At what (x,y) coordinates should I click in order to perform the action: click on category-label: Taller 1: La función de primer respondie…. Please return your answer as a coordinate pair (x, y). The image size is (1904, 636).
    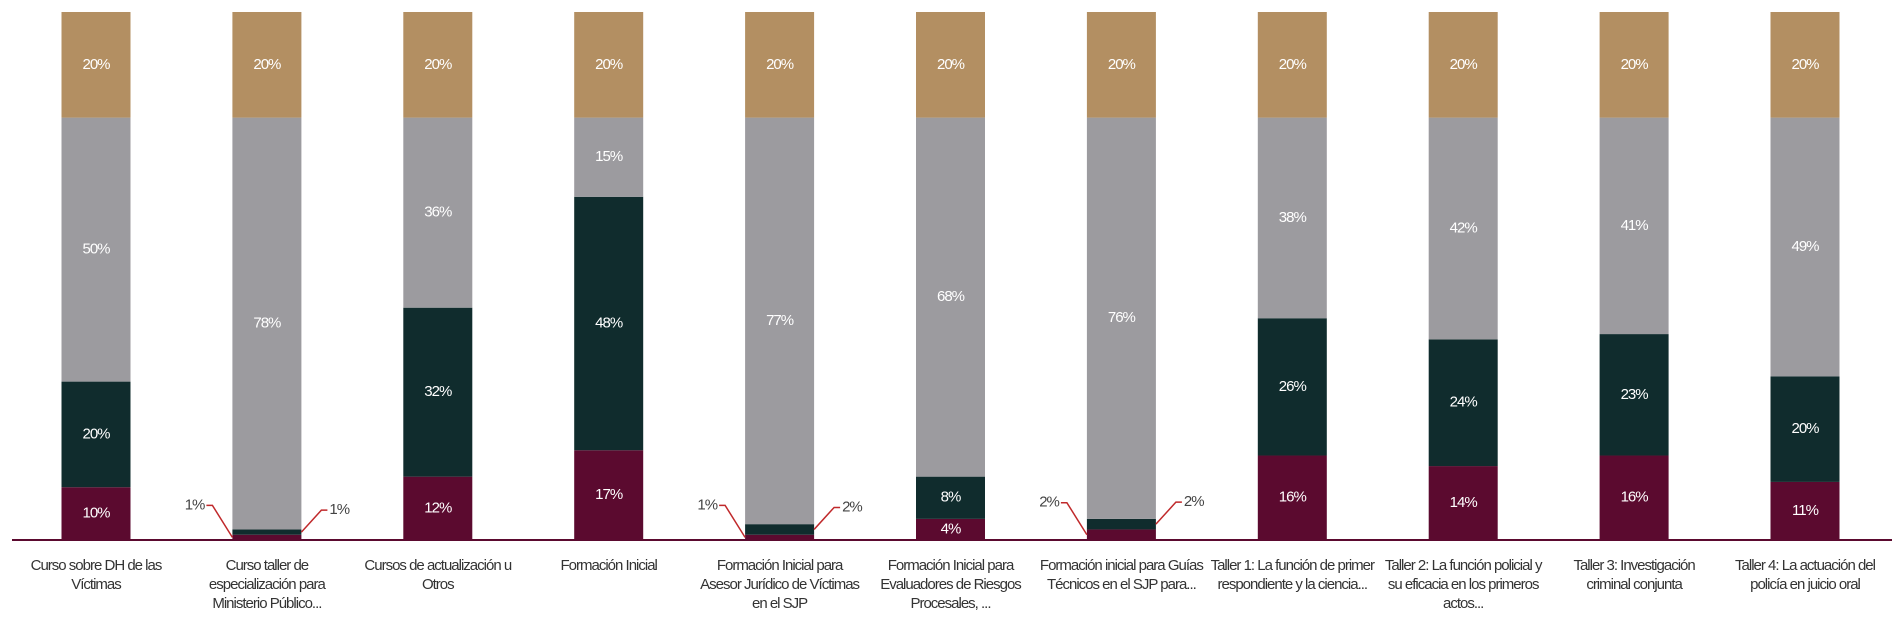
    Looking at the image, I should click on (1292, 575).